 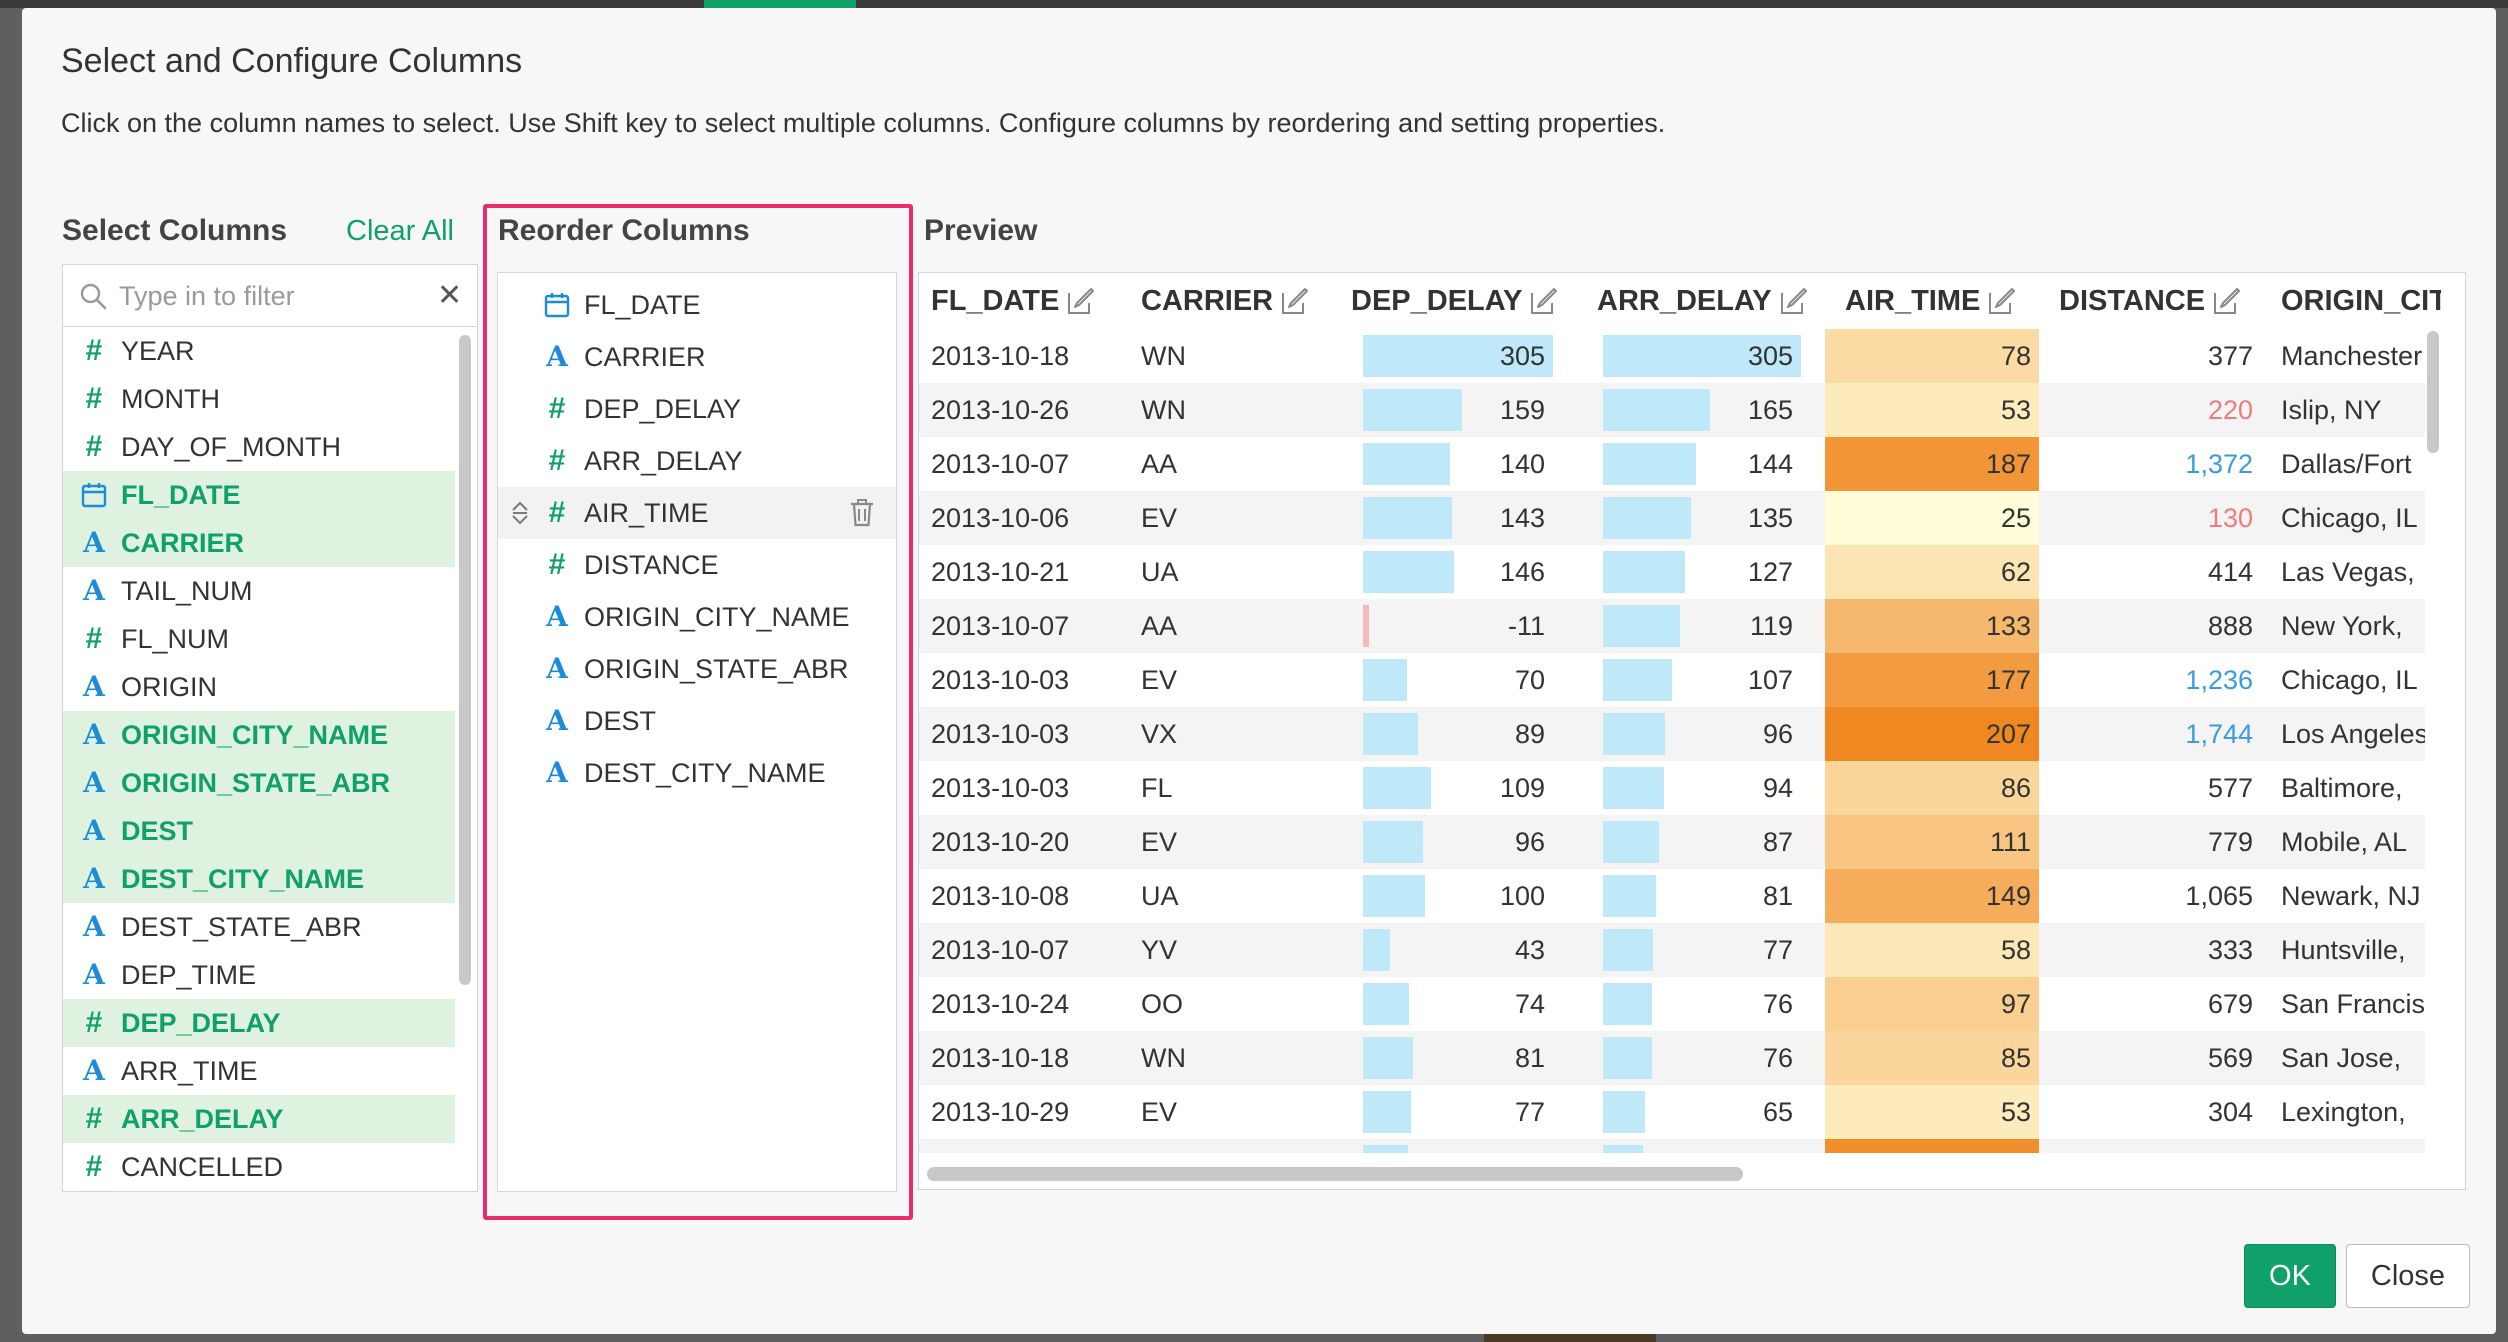 What do you see at coordinates (259, 687) in the screenshot?
I see `column-item-origin: A ORIGIN` at bounding box center [259, 687].